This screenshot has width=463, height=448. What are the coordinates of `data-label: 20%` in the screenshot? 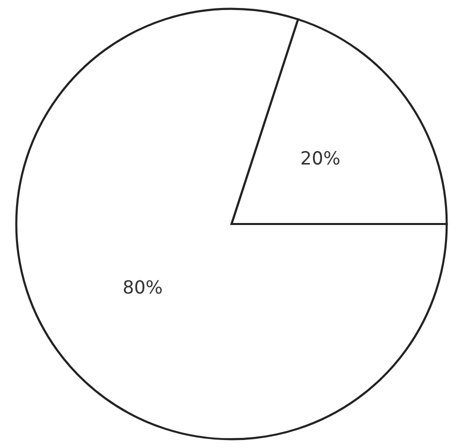 It's located at (321, 158).